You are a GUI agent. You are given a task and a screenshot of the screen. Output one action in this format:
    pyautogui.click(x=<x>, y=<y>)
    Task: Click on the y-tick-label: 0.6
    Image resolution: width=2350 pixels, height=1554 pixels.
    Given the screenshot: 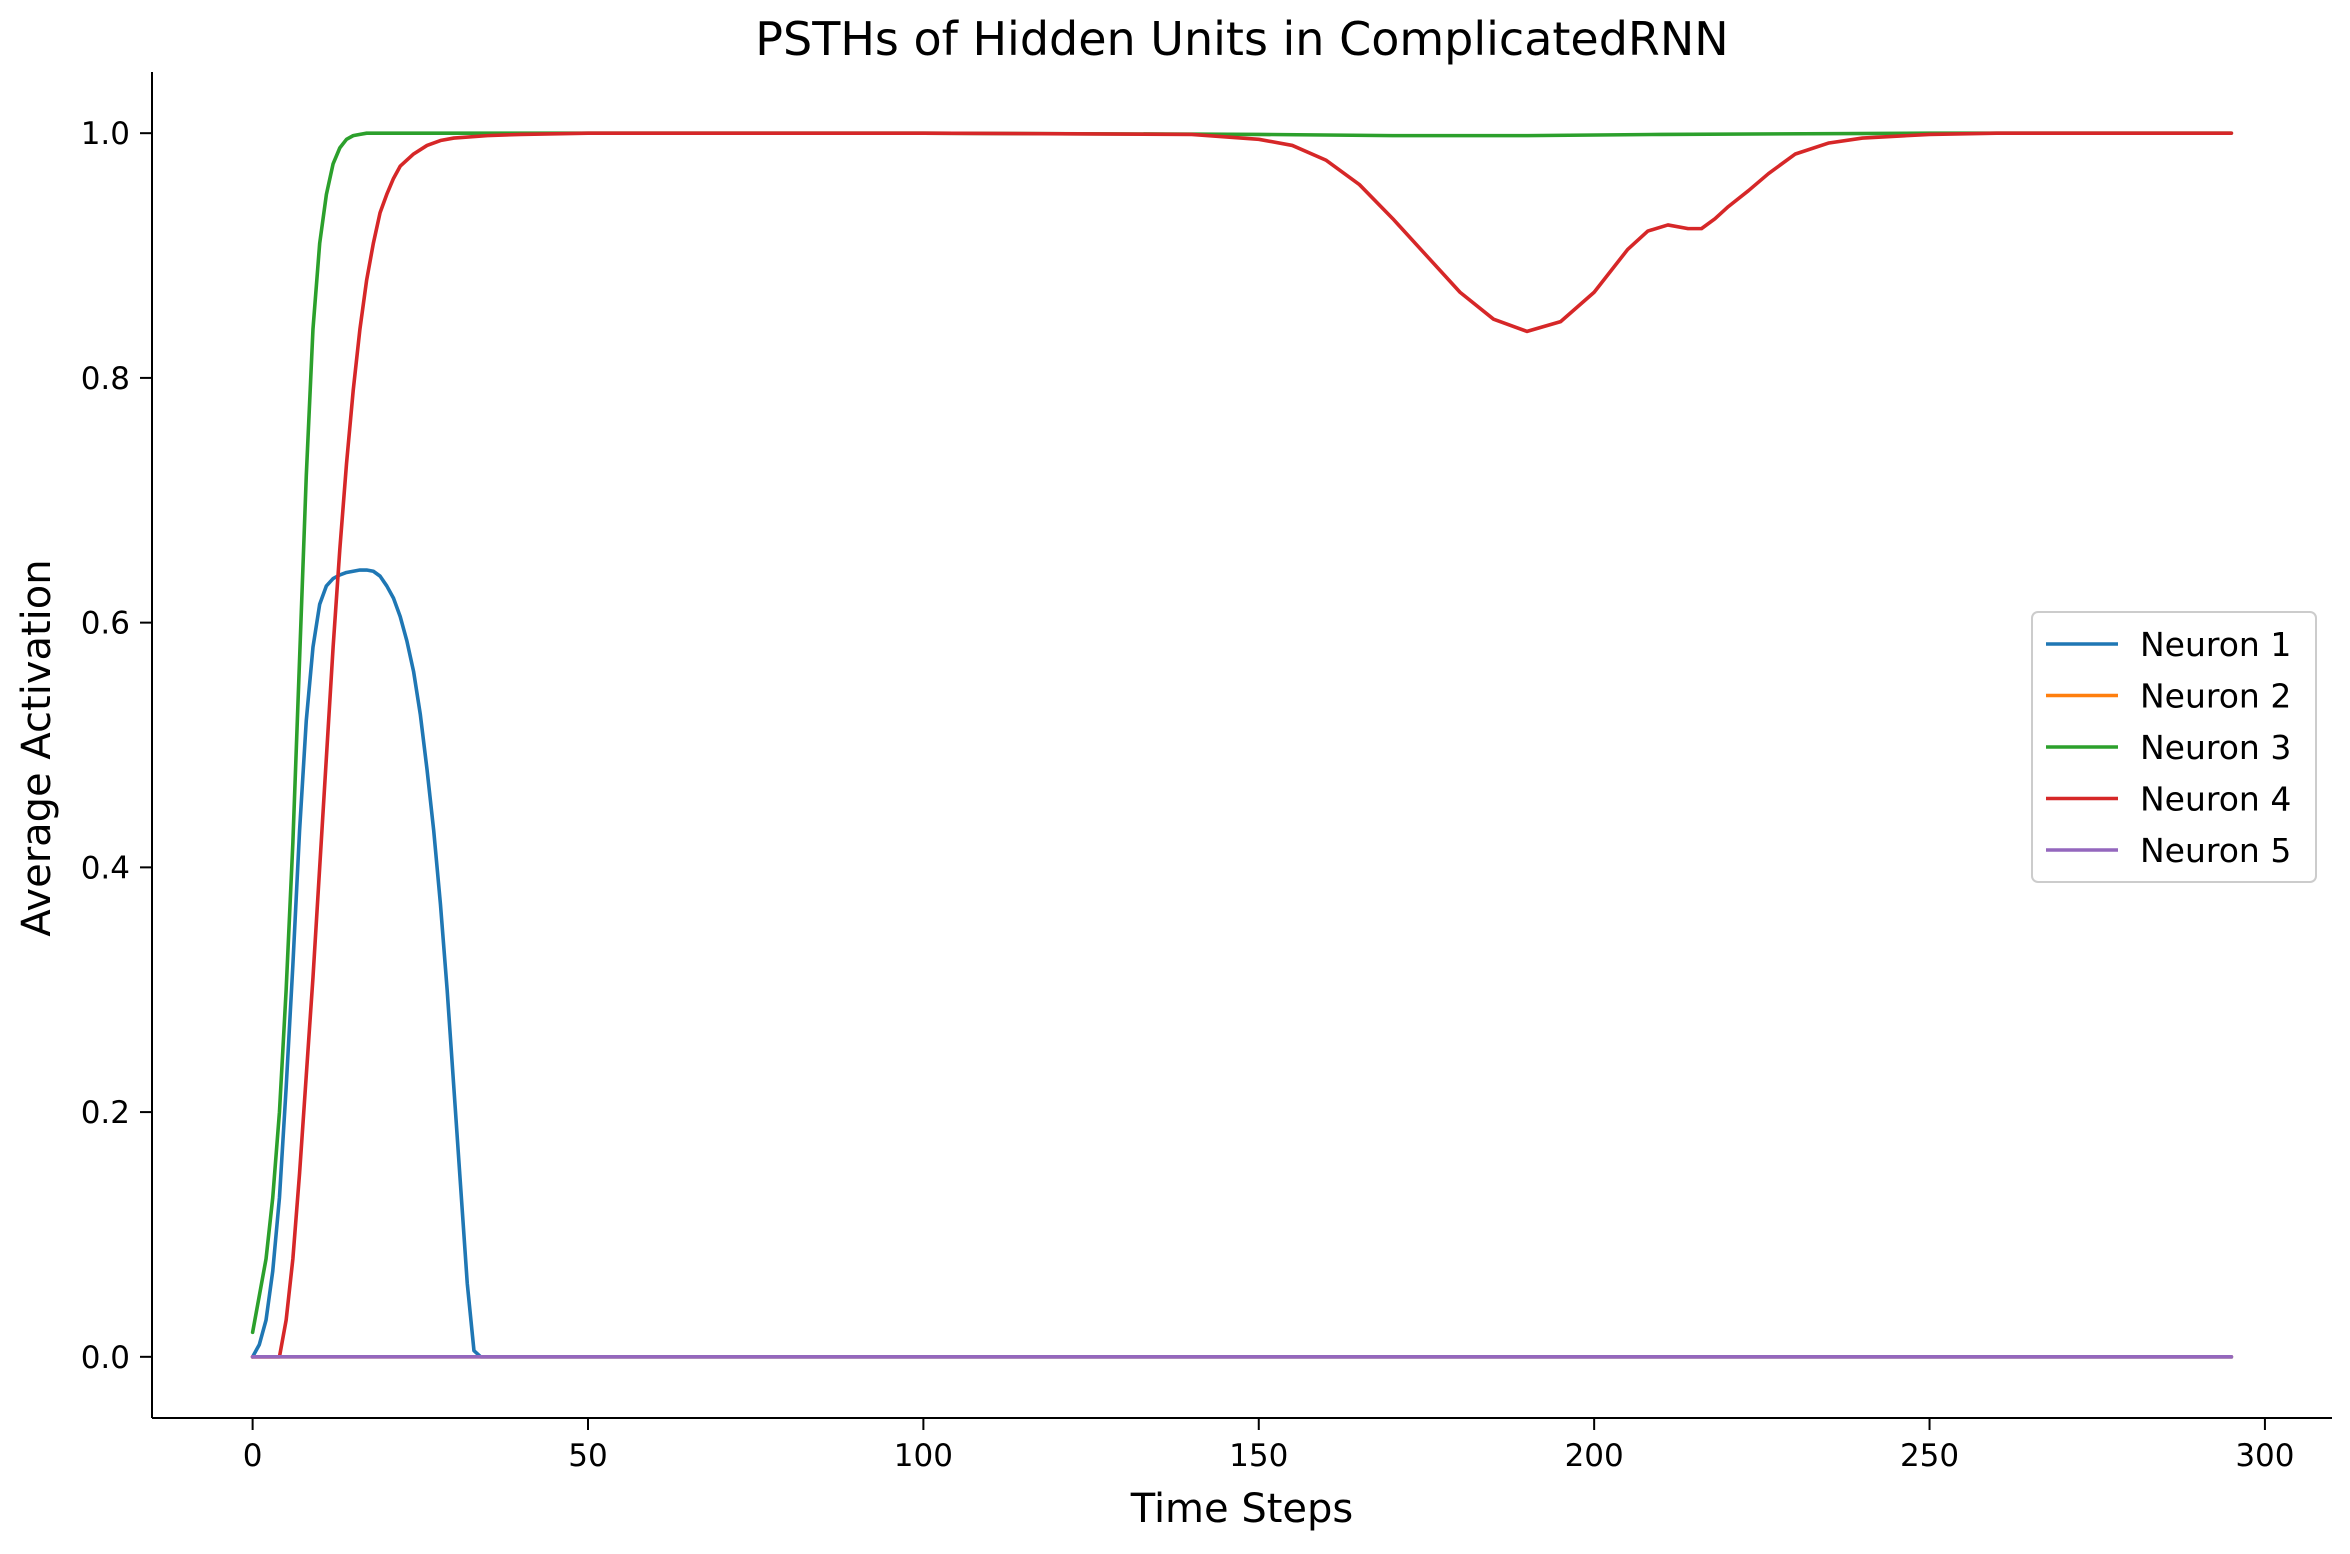 What is the action you would take?
    pyautogui.click(x=105, y=624)
    